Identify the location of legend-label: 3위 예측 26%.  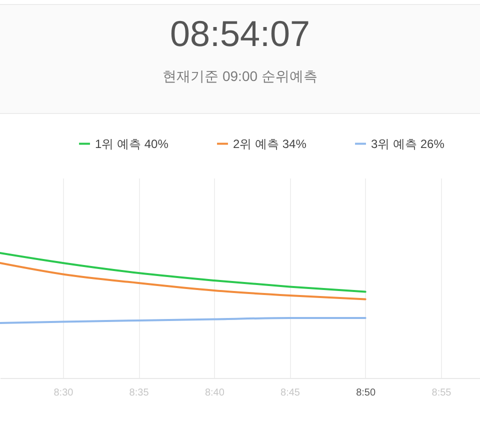
(408, 143).